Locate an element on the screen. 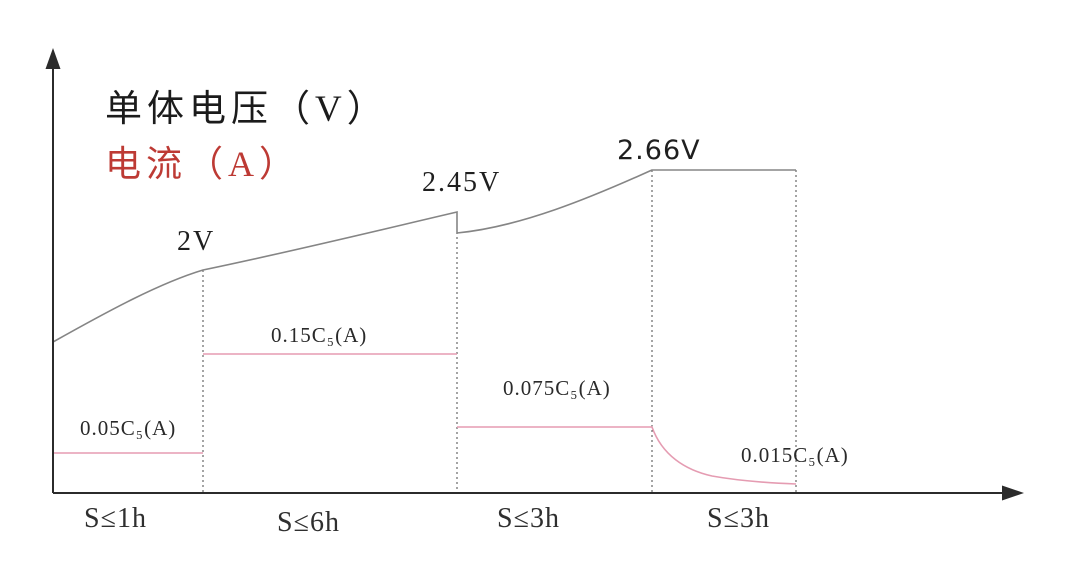 The height and width of the screenshot is (584, 1075). current-annotation-stage-3: 0.075C₅(A) is located at coordinates (557, 388).